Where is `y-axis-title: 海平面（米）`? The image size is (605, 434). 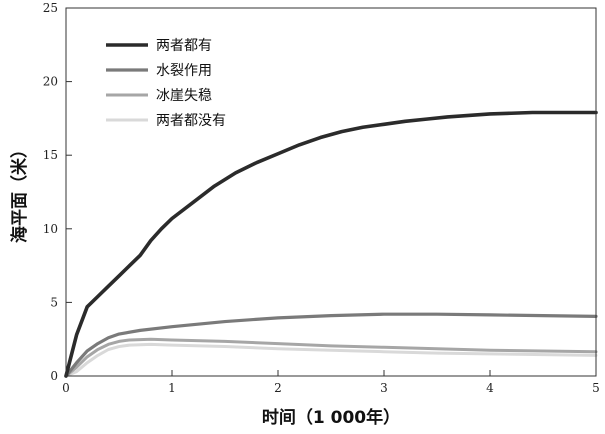 y-axis-title: 海平面（米） is located at coordinates (19, 192).